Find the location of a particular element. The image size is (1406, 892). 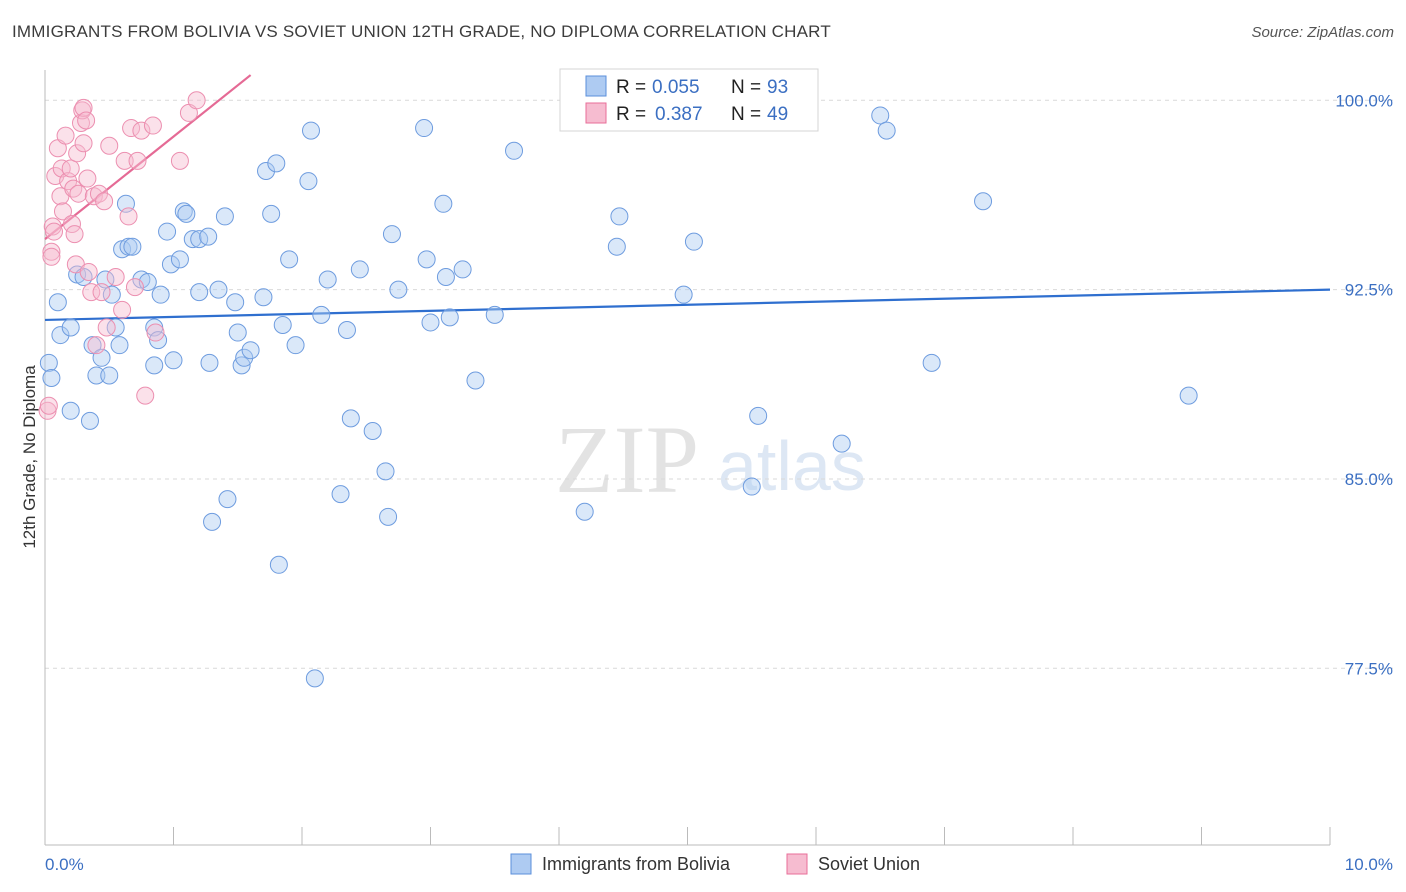

legend-n-value-1: 93 is located at coordinates (777, 87).